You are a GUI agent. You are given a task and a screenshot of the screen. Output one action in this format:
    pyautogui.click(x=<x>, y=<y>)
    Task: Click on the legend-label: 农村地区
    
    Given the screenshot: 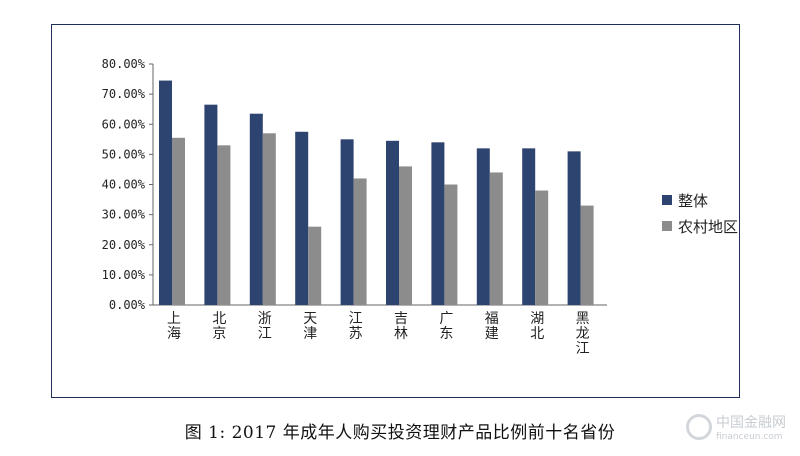 What is the action you would take?
    pyautogui.click(x=708, y=226)
    